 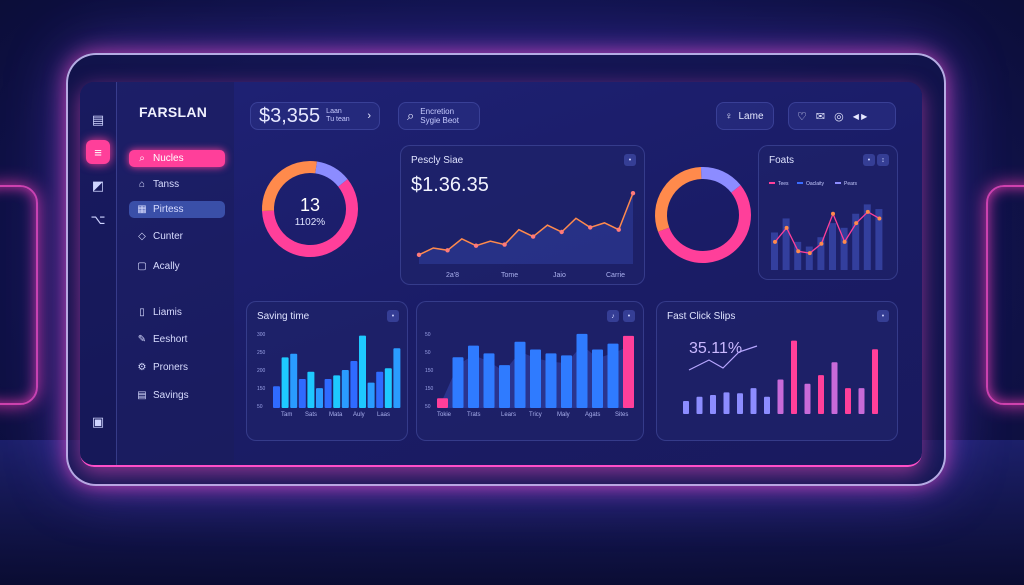 I want to click on nav-item-tanss: ⌂ Tanss, so click(x=177, y=184).